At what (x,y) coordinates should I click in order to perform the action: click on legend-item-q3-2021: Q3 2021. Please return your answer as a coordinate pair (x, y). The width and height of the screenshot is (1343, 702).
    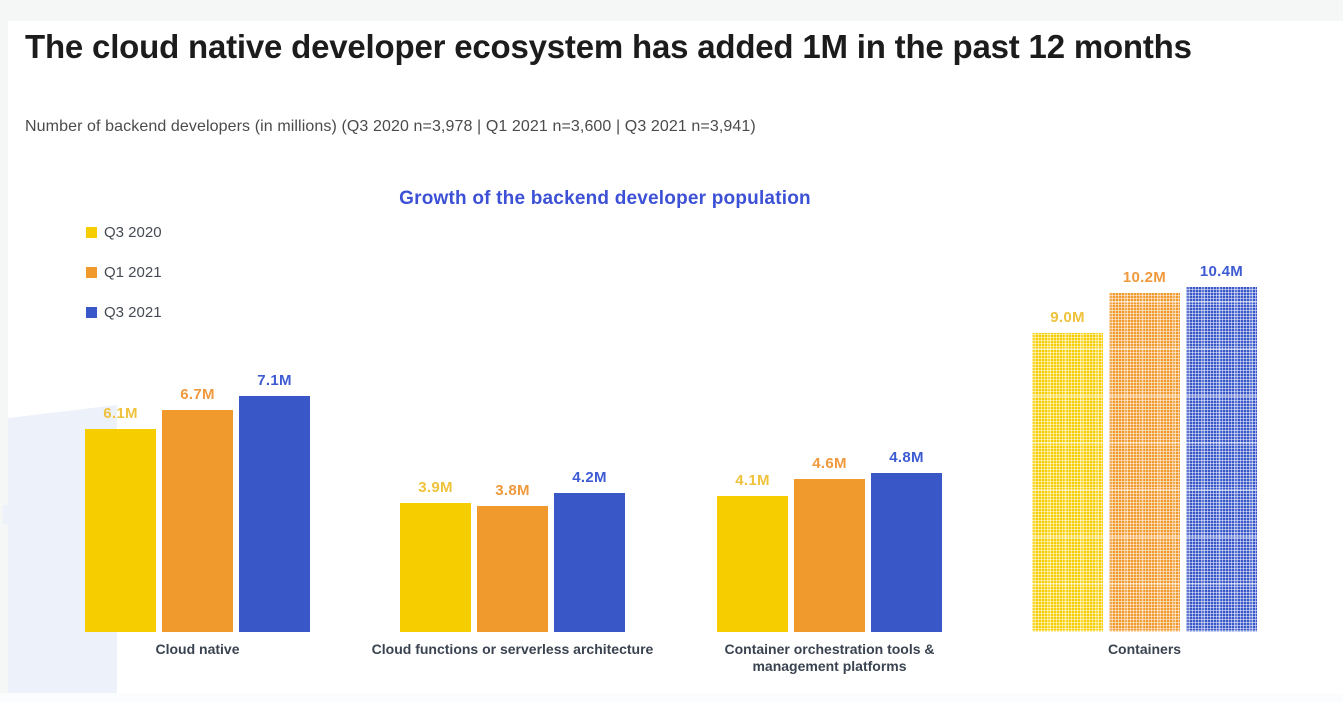
    Looking at the image, I should click on (124, 312).